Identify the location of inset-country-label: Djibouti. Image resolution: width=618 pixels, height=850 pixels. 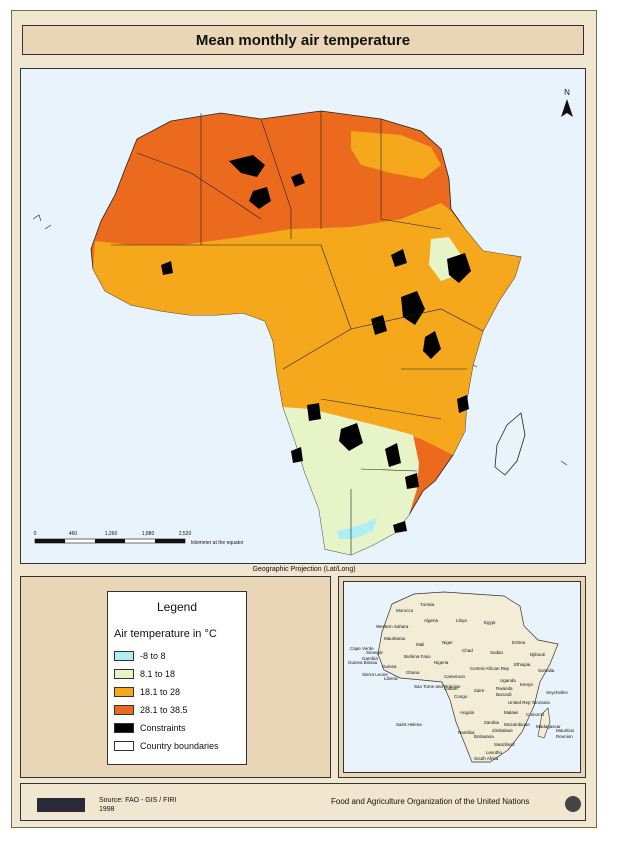
(537, 654).